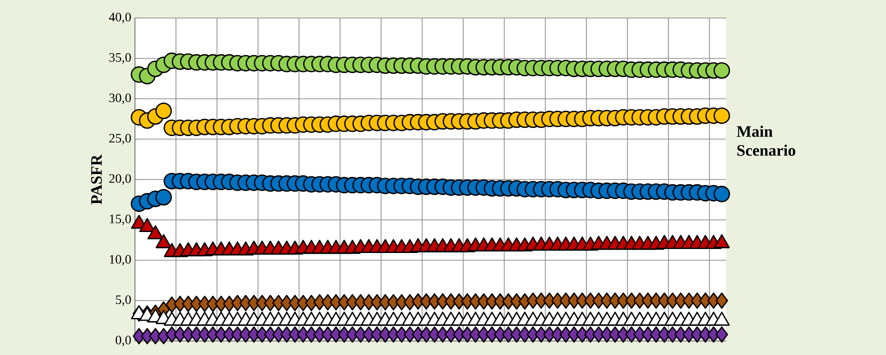 The width and height of the screenshot is (886, 355). I want to click on y-tick-label: 25,0, so click(120, 139).